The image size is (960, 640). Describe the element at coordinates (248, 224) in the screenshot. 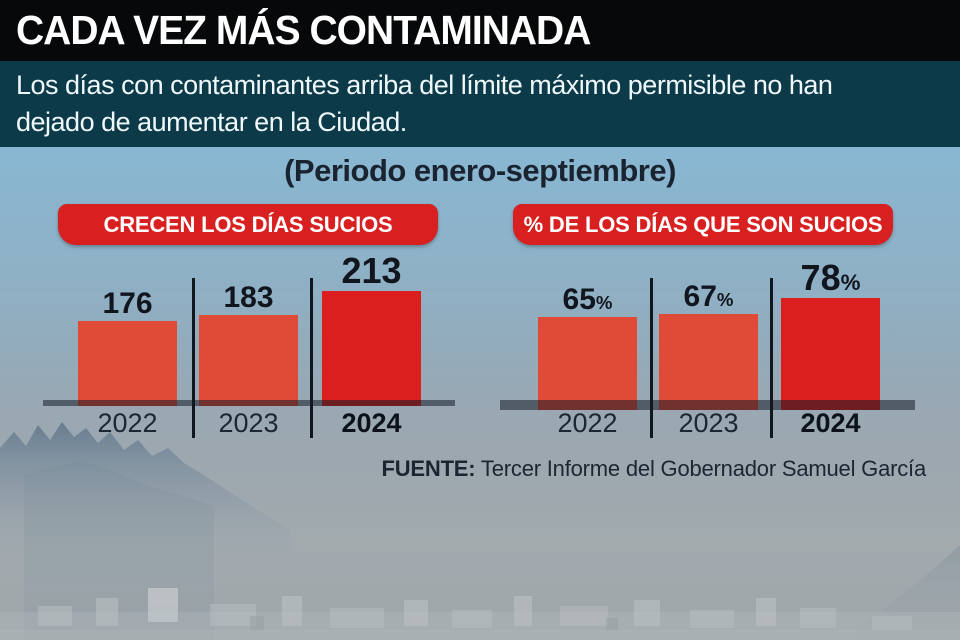

I see `chart-header-dirty-days: CRECEN LOS DÍAS SUCIOS` at that location.